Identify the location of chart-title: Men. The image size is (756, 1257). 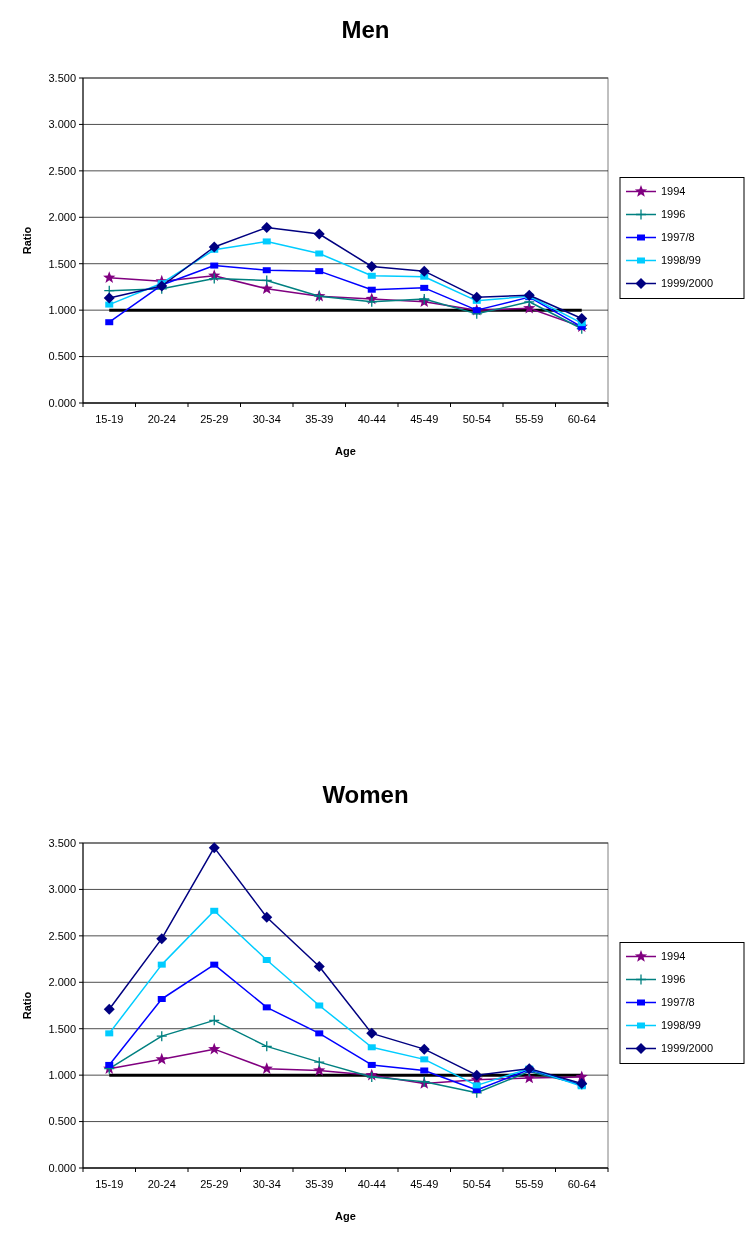
(365, 29).